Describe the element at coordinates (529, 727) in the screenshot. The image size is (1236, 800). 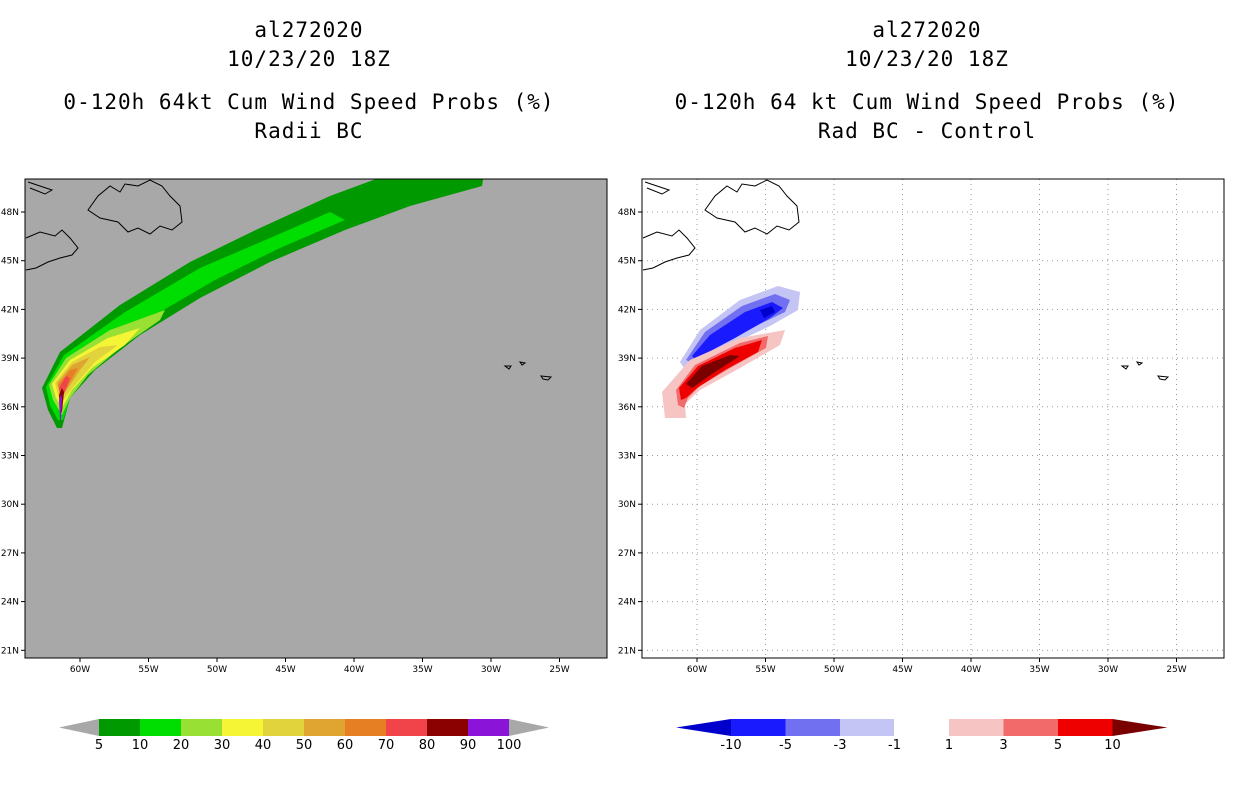
I see `left-colorbar-high-arrow` at that location.